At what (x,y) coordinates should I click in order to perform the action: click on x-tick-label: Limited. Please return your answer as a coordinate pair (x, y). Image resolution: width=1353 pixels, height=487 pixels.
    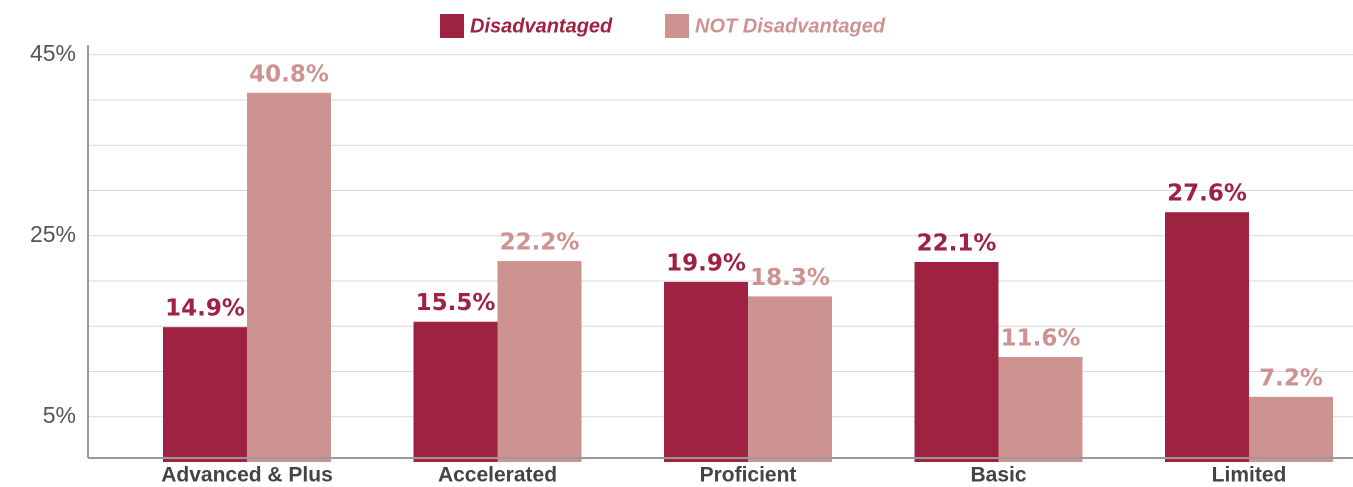
    Looking at the image, I should click on (1249, 475).